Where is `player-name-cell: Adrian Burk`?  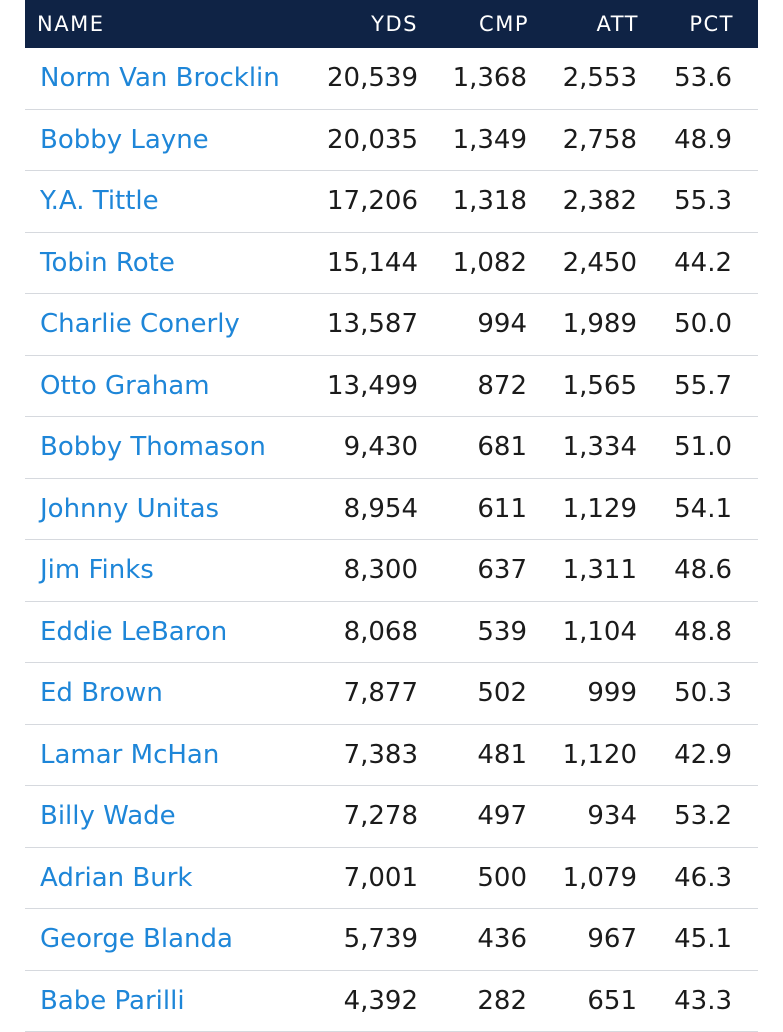
player-name-cell: Adrian Burk is located at coordinates (167, 878).